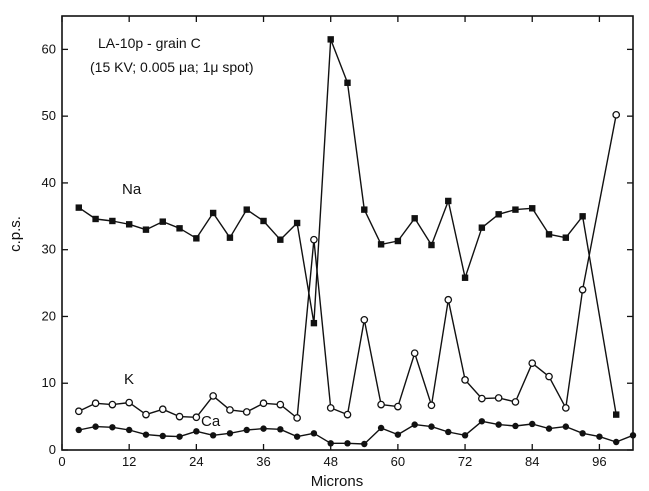  Describe the element at coordinates (263, 461) in the screenshot. I see `x-tick-label: 36` at that location.